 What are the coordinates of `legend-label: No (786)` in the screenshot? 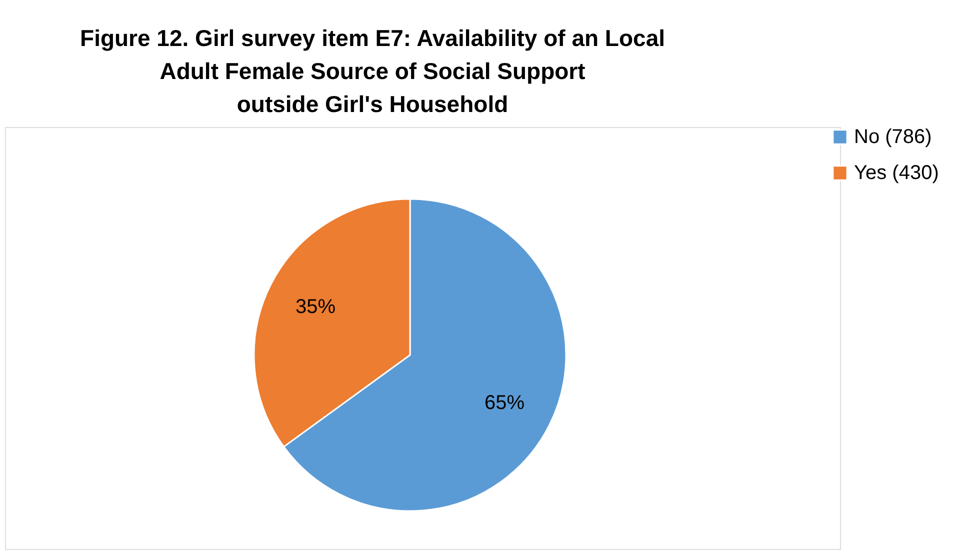 It's located at (893, 137).